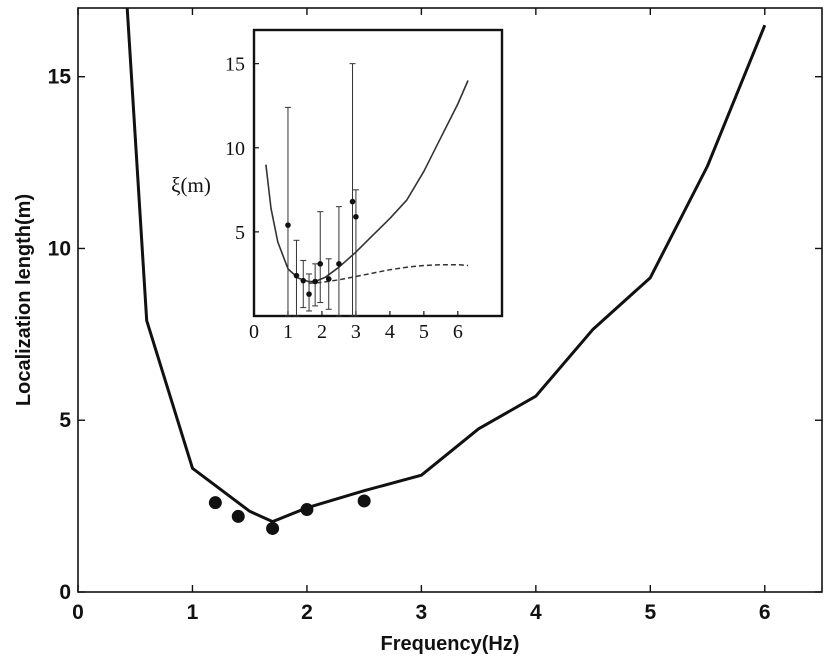  Describe the element at coordinates (765, 612) in the screenshot. I see `main-x-tick-label: 6` at that location.